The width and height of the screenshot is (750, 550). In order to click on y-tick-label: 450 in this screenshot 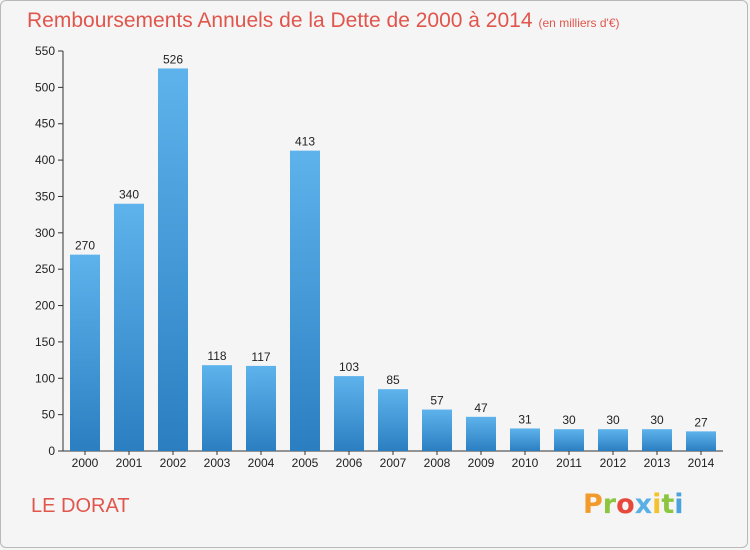, I will do `click(45, 124)`.